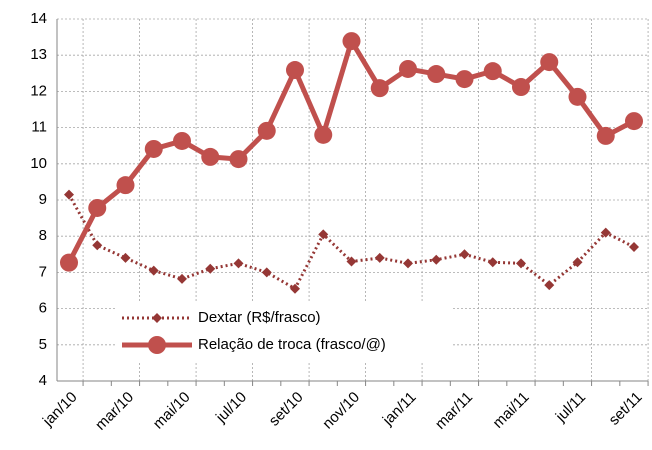  I want to click on y-tick-label: 6, so click(43, 308).